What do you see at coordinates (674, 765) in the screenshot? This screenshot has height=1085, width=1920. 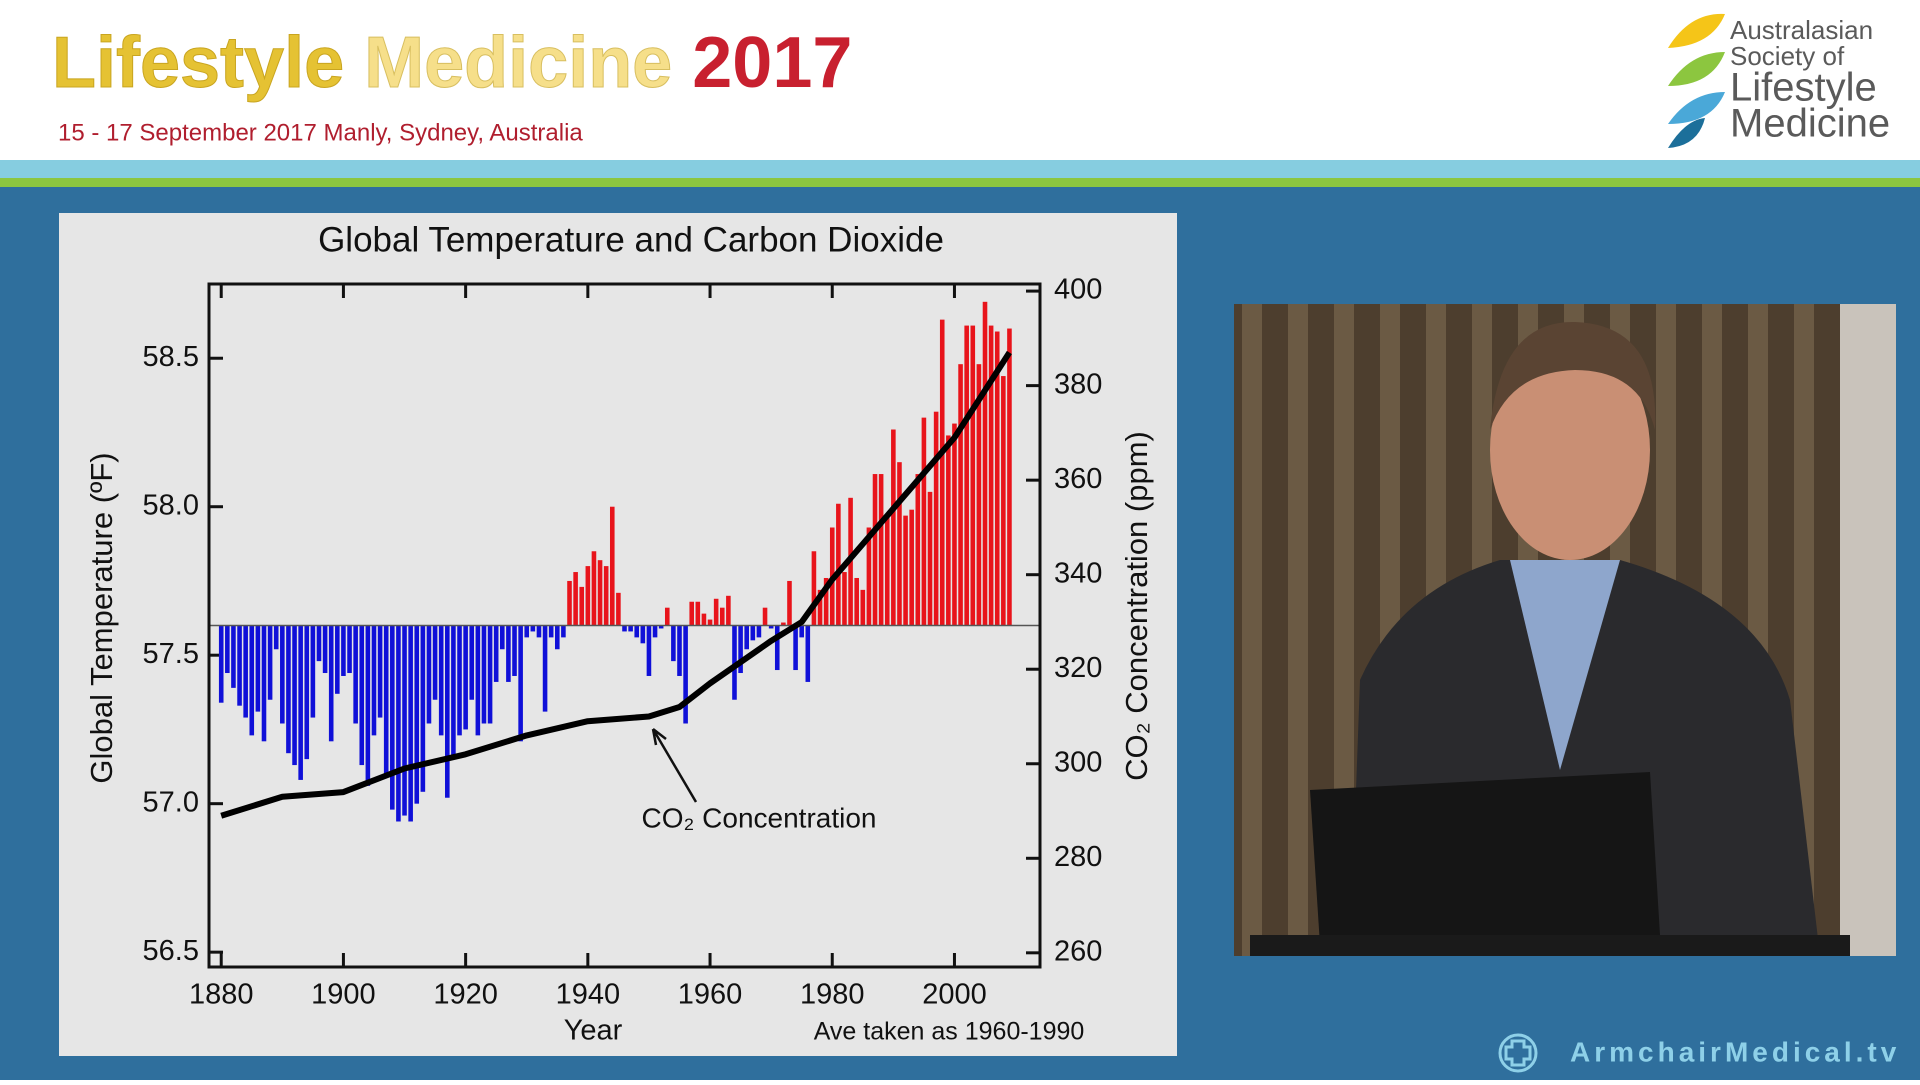 I see `annotation-arrow` at bounding box center [674, 765].